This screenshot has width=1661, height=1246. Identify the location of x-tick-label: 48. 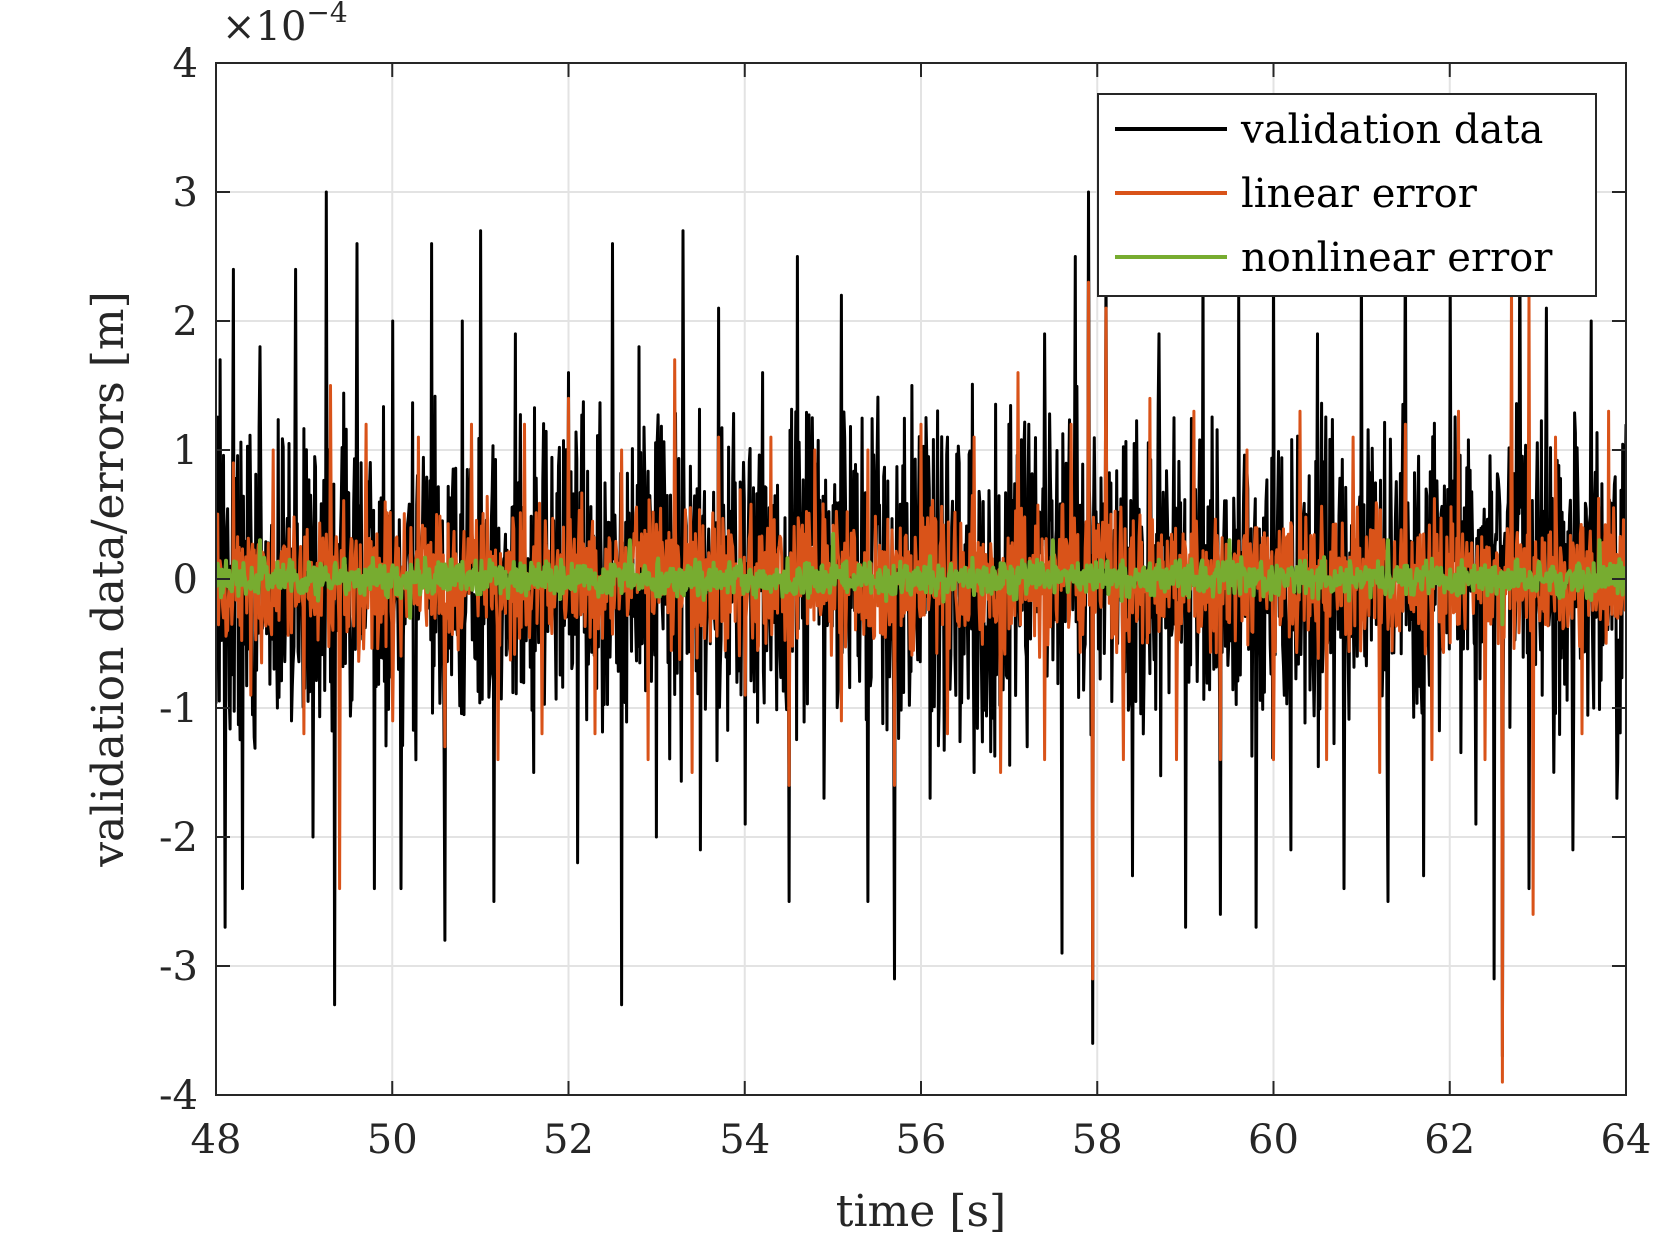
(216, 1140).